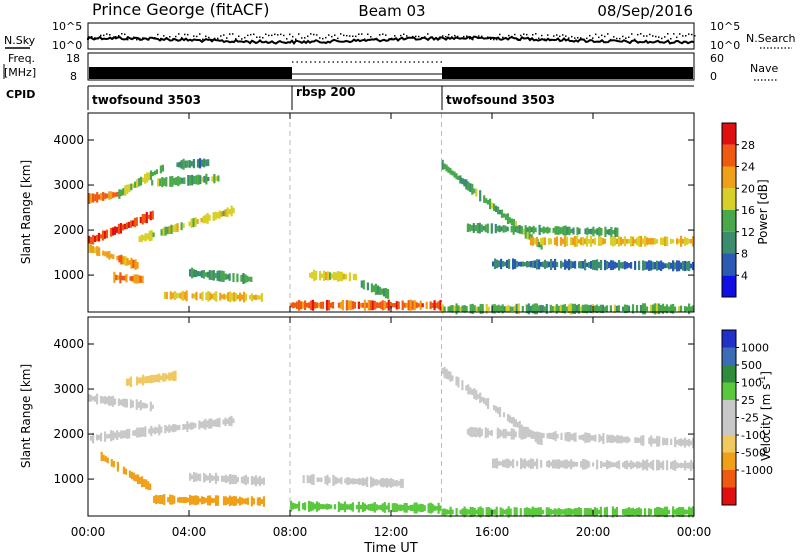  What do you see at coordinates (88, 532) in the screenshot?
I see `x-tick-label: 00:00` at bounding box center [88, 532].